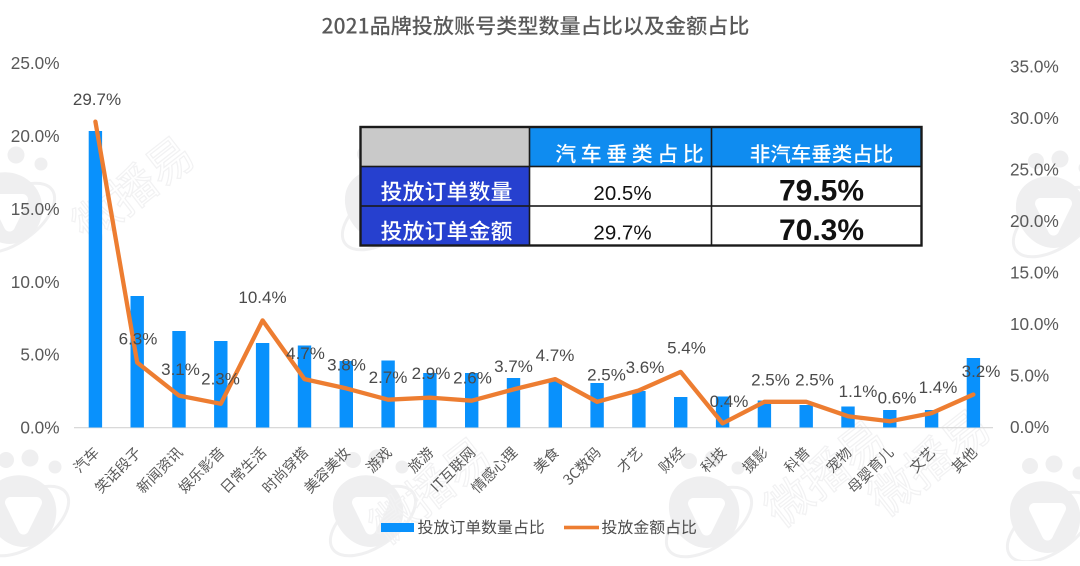 This screenshot has height=566, width=1080. I want to click on svg-text: 0.4%, so click(729, 401).